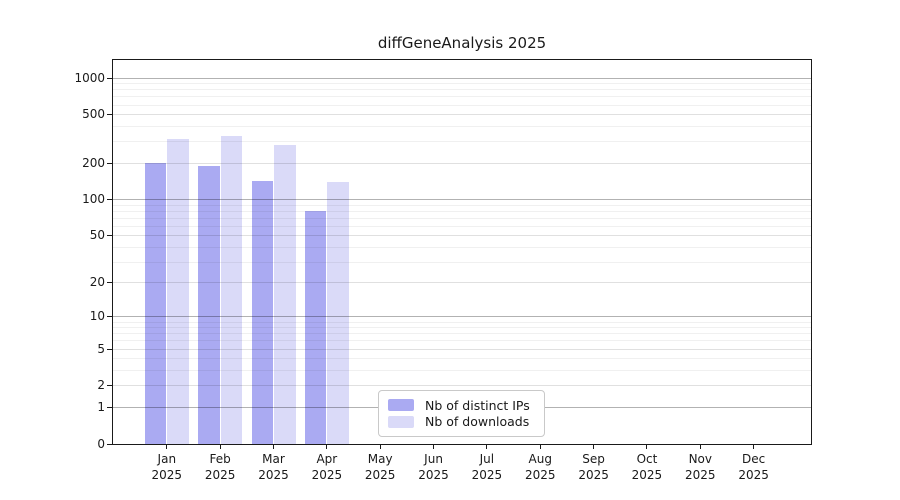  What do you see at coordinates (93, 162) in the screenshot?
I see `y-tick-label: 200` at bounding box center [93, 162].